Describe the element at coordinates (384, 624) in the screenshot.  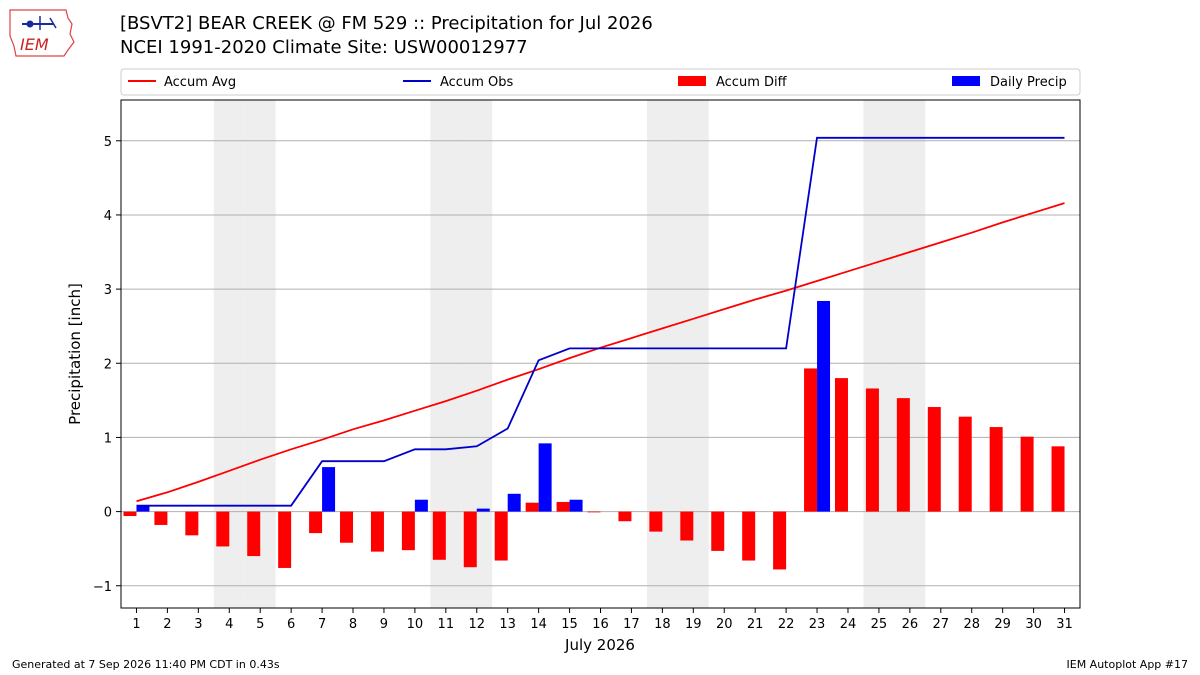
I see `x-tick-label: 9` at that location.